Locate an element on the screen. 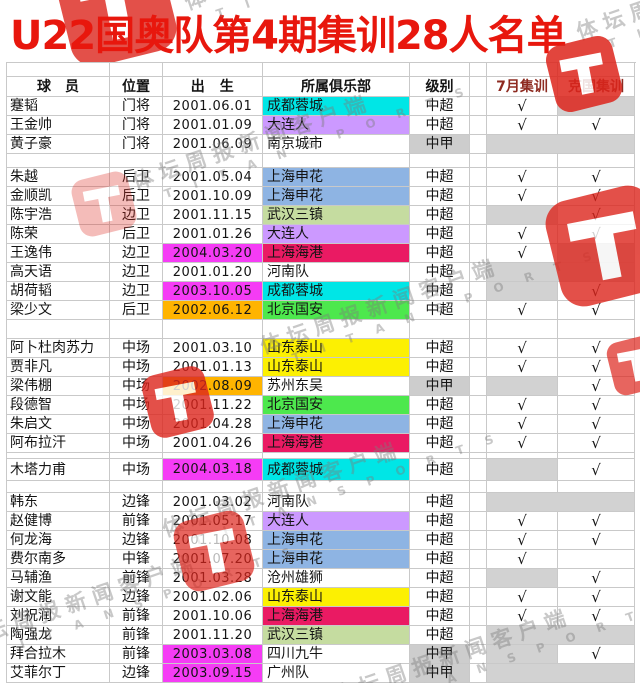 The height and width of the screenshot is (683, 640). club-cell: 上海申花 is located at coordinates (336, 196).